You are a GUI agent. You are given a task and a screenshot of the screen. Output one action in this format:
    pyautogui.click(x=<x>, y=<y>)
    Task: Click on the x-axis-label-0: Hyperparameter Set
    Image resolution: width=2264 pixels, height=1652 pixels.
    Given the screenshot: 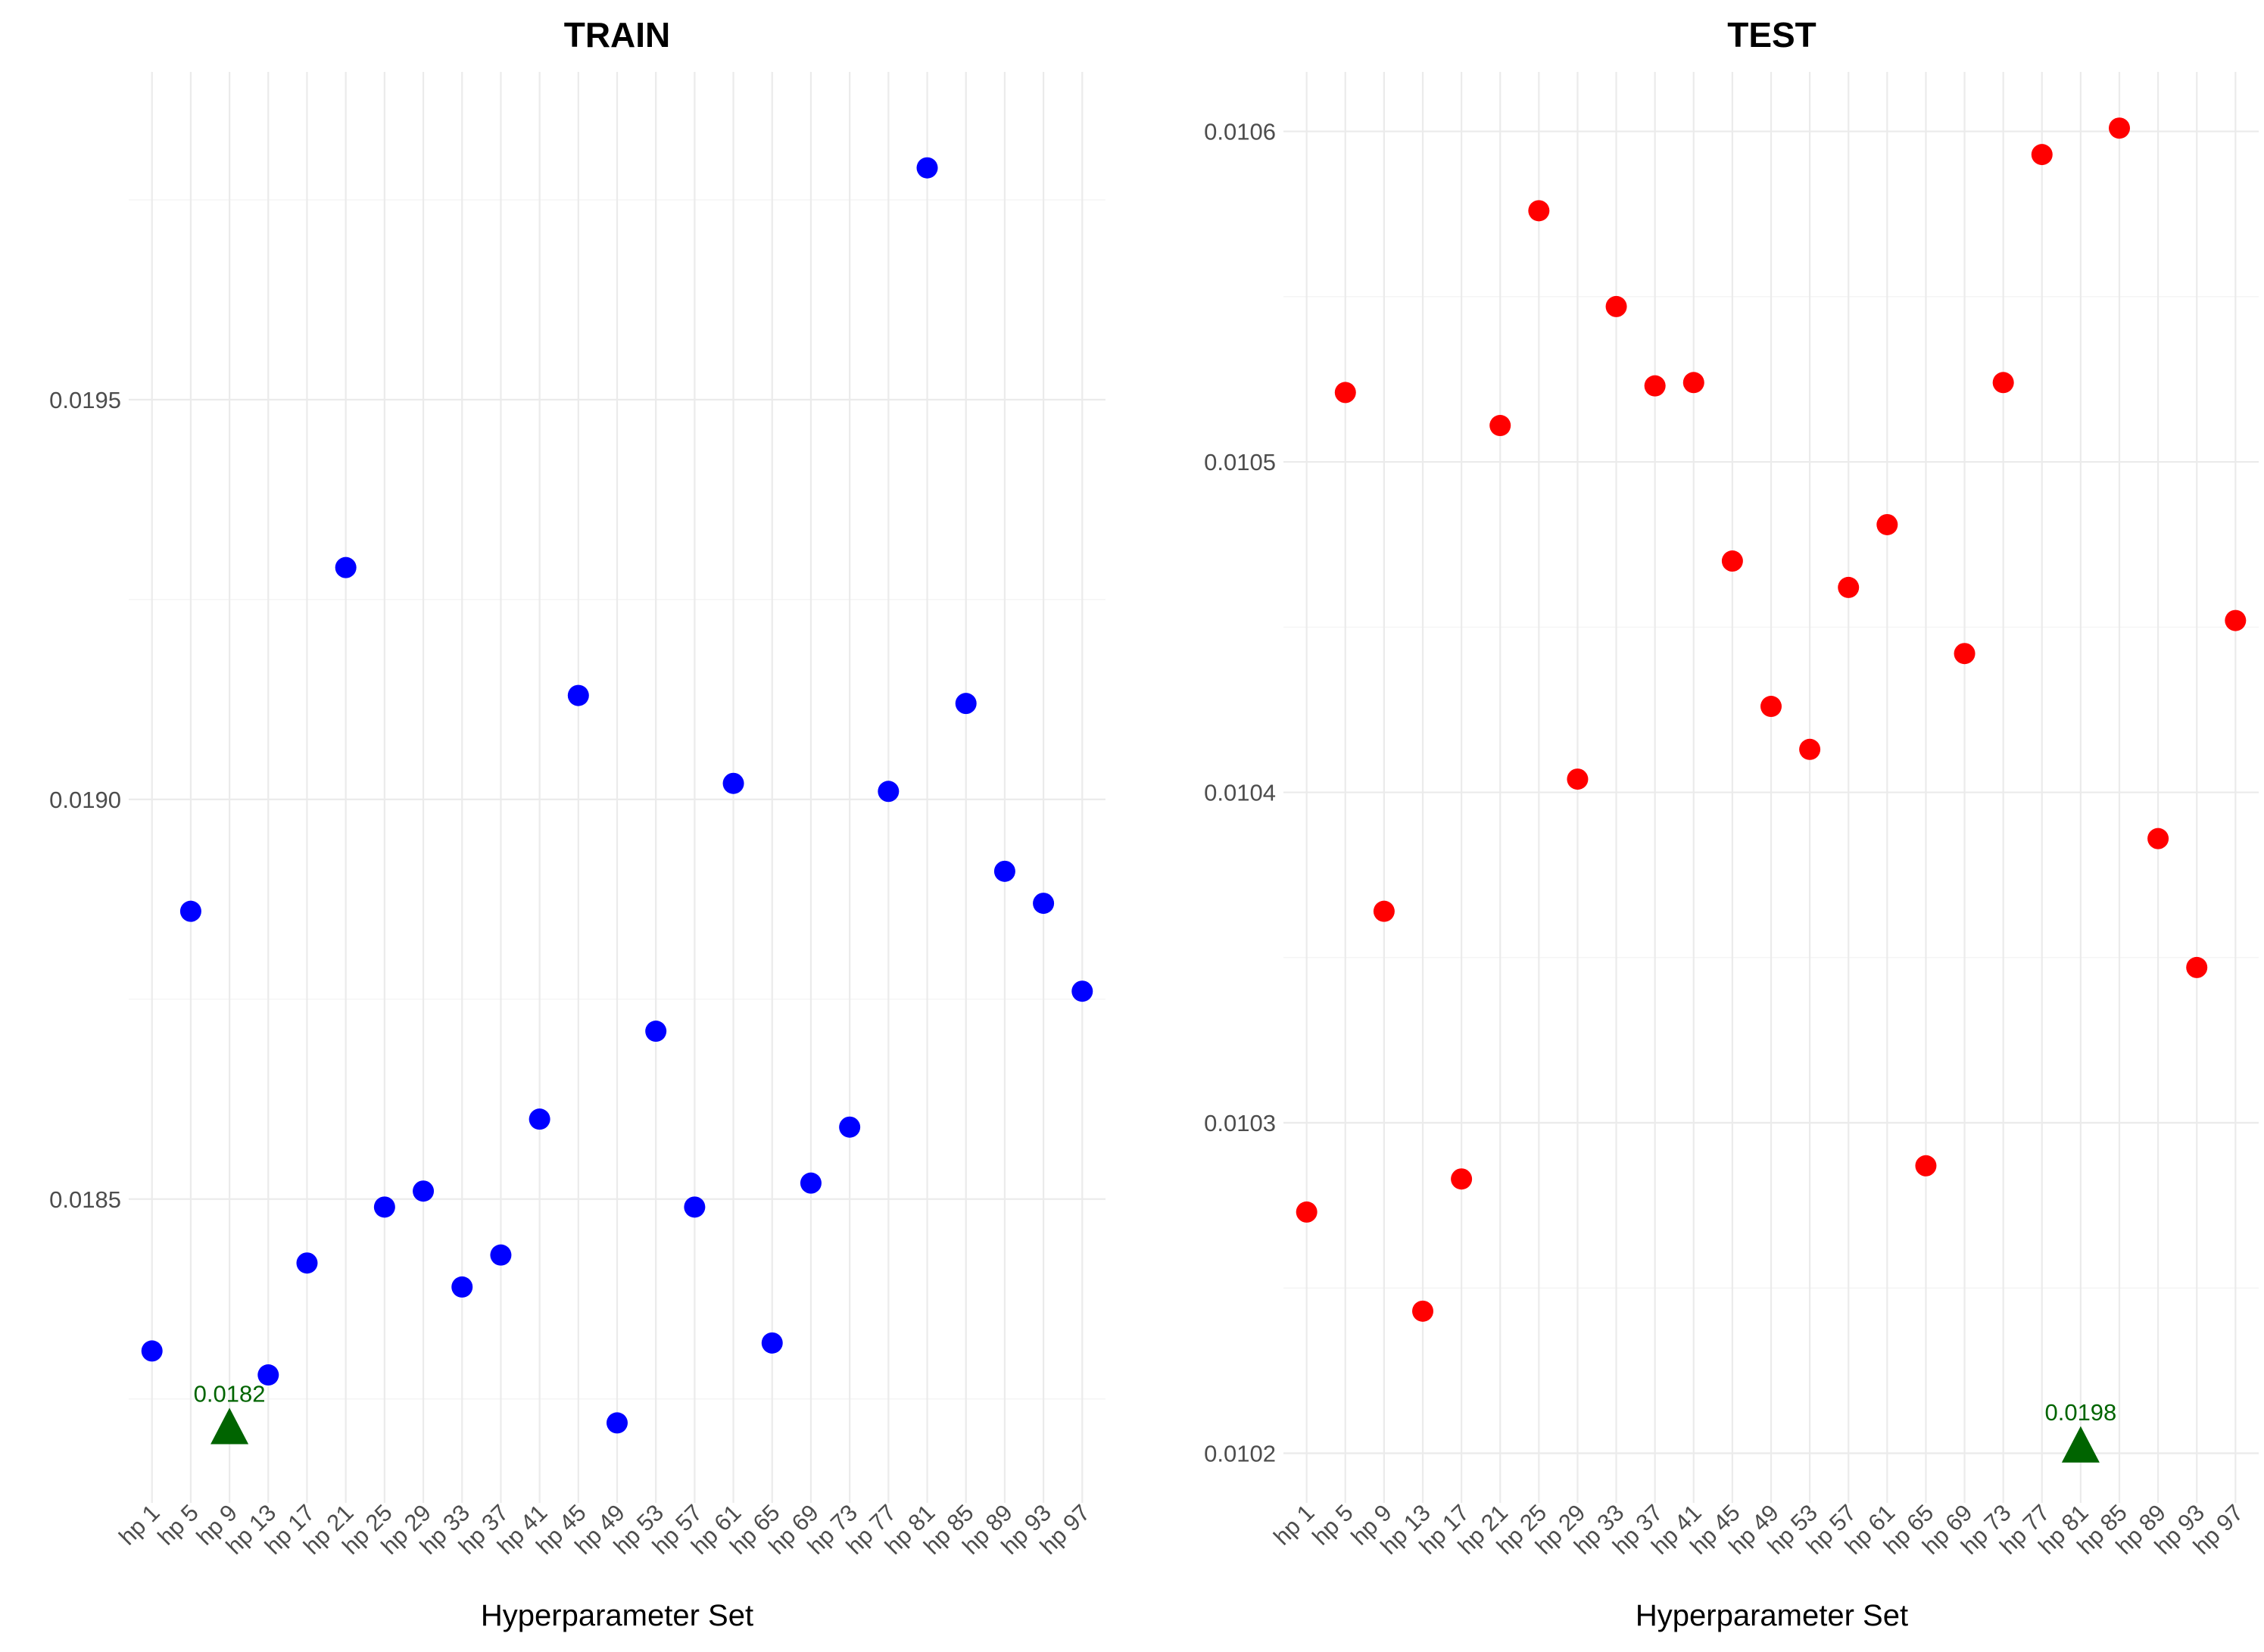 What is the action you would take?
    pyautogui.click(x=617, y=1615)
    